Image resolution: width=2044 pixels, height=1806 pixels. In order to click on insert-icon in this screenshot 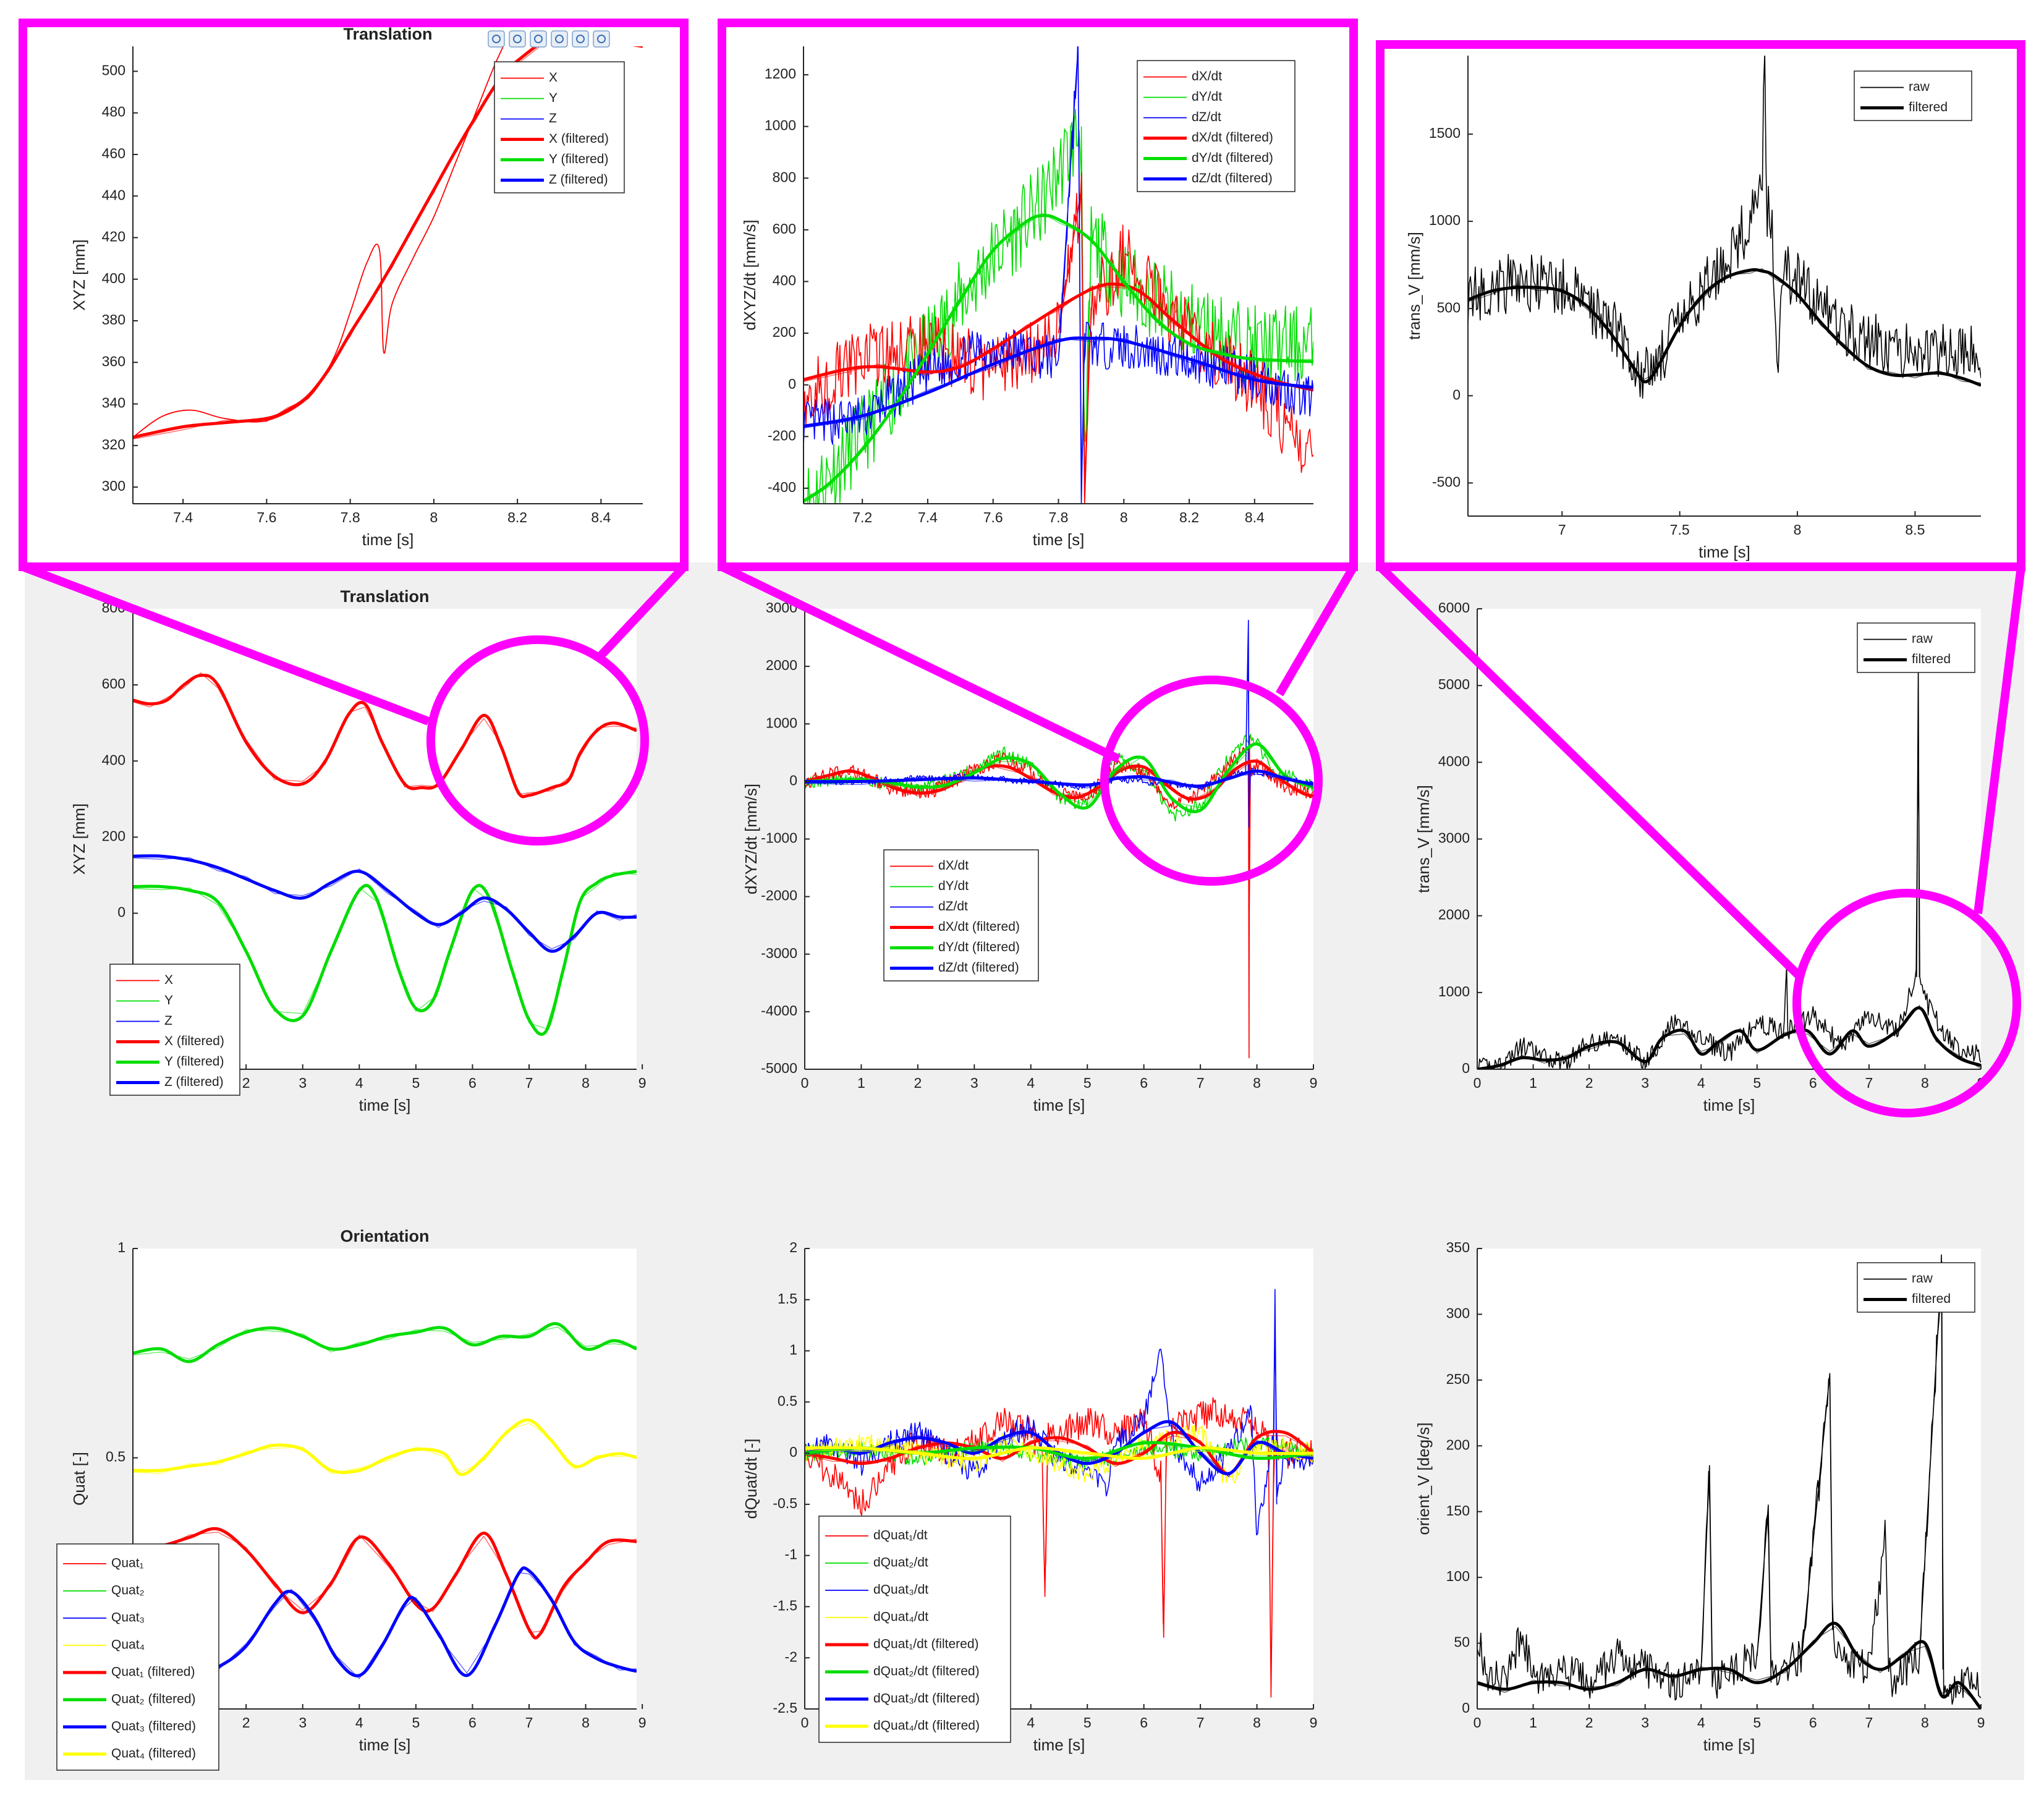, I will do `click(517, 39)`.